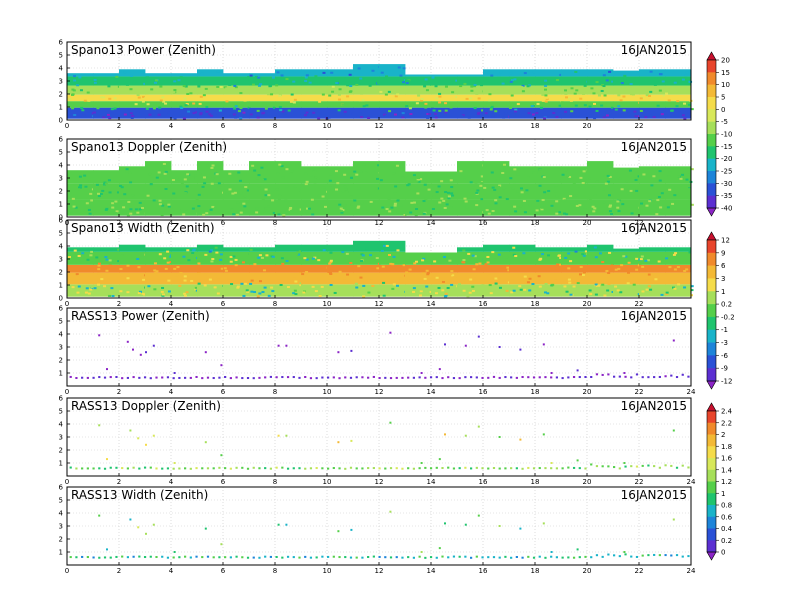 The image size is (792, 612). Describe the element at coordinates (535, 126) in the screenshot. I see `x-tick-label: 18` at that location.